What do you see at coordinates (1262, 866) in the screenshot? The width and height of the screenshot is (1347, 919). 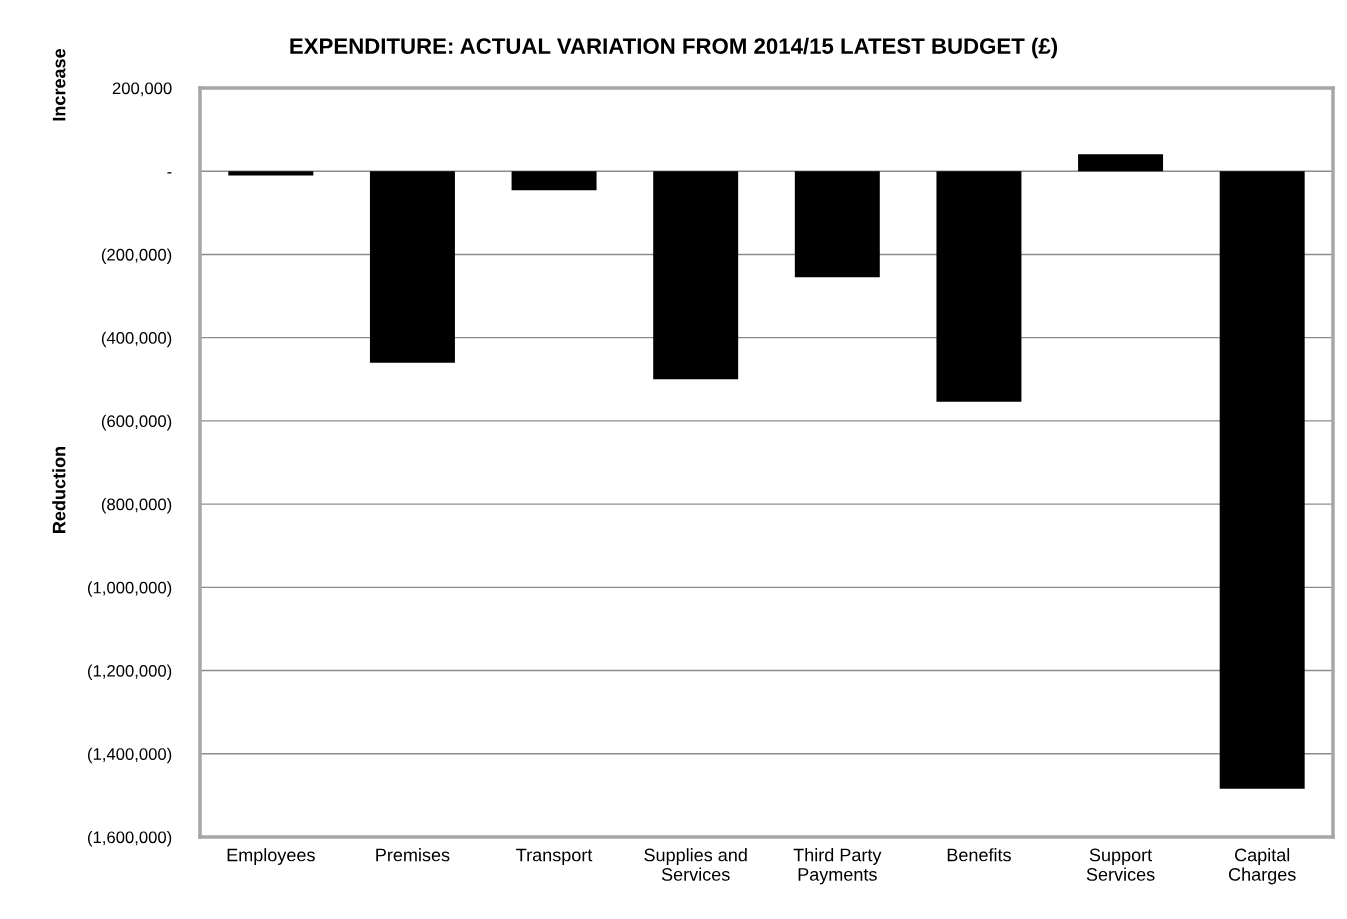 I see `x-tick-label: Capital Charges` at bounding box center [1262, 866].